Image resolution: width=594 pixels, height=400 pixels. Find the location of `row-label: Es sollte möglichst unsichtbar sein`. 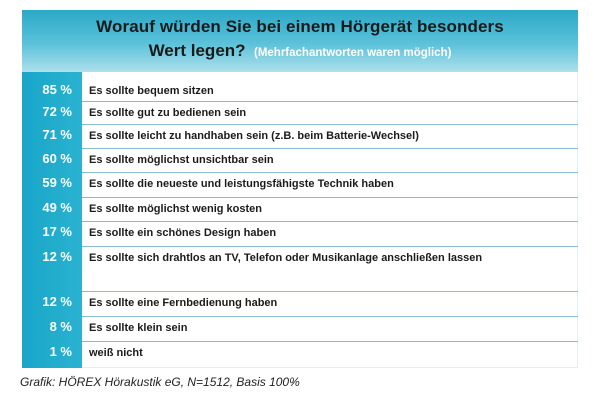

row-label: Es sollte möglichst unsichtbar sein is located at coordinates (181, 160).